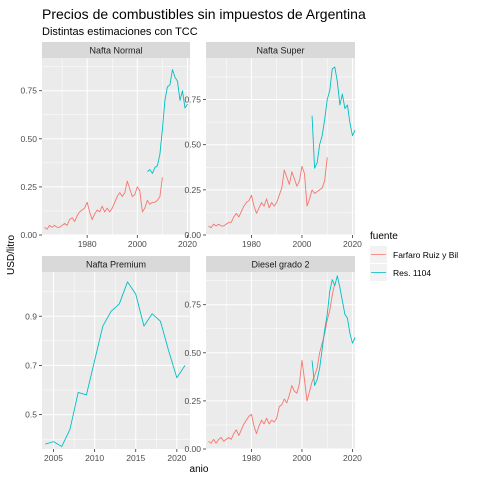  I want to click on y-axis-title: USD/litro, so click(11, 255).